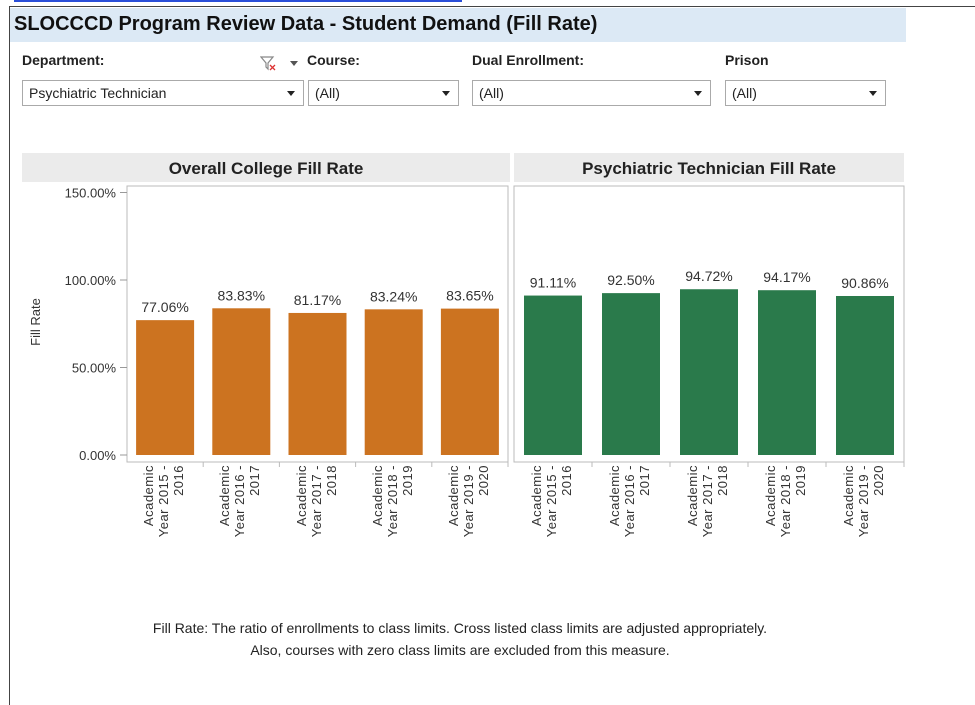 This screenshot has height=705, width=975. I want to click on clear-filter-icon, so click(267, 63).